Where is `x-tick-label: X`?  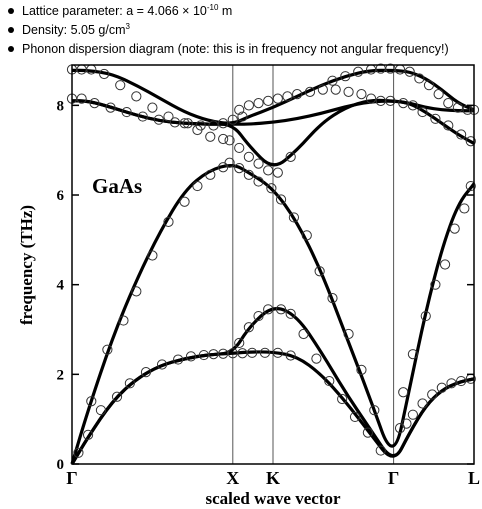
x-tick-label: X is located at coordinates (232, 478).